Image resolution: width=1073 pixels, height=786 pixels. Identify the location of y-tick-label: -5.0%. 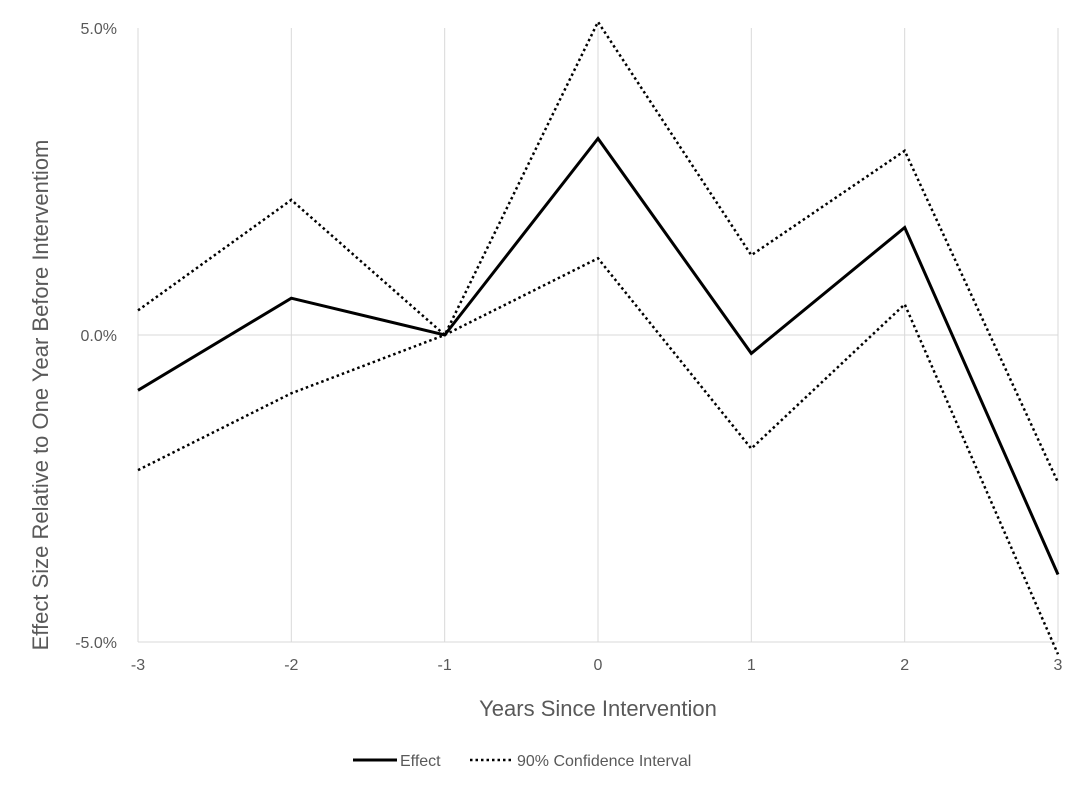
(96, 643).